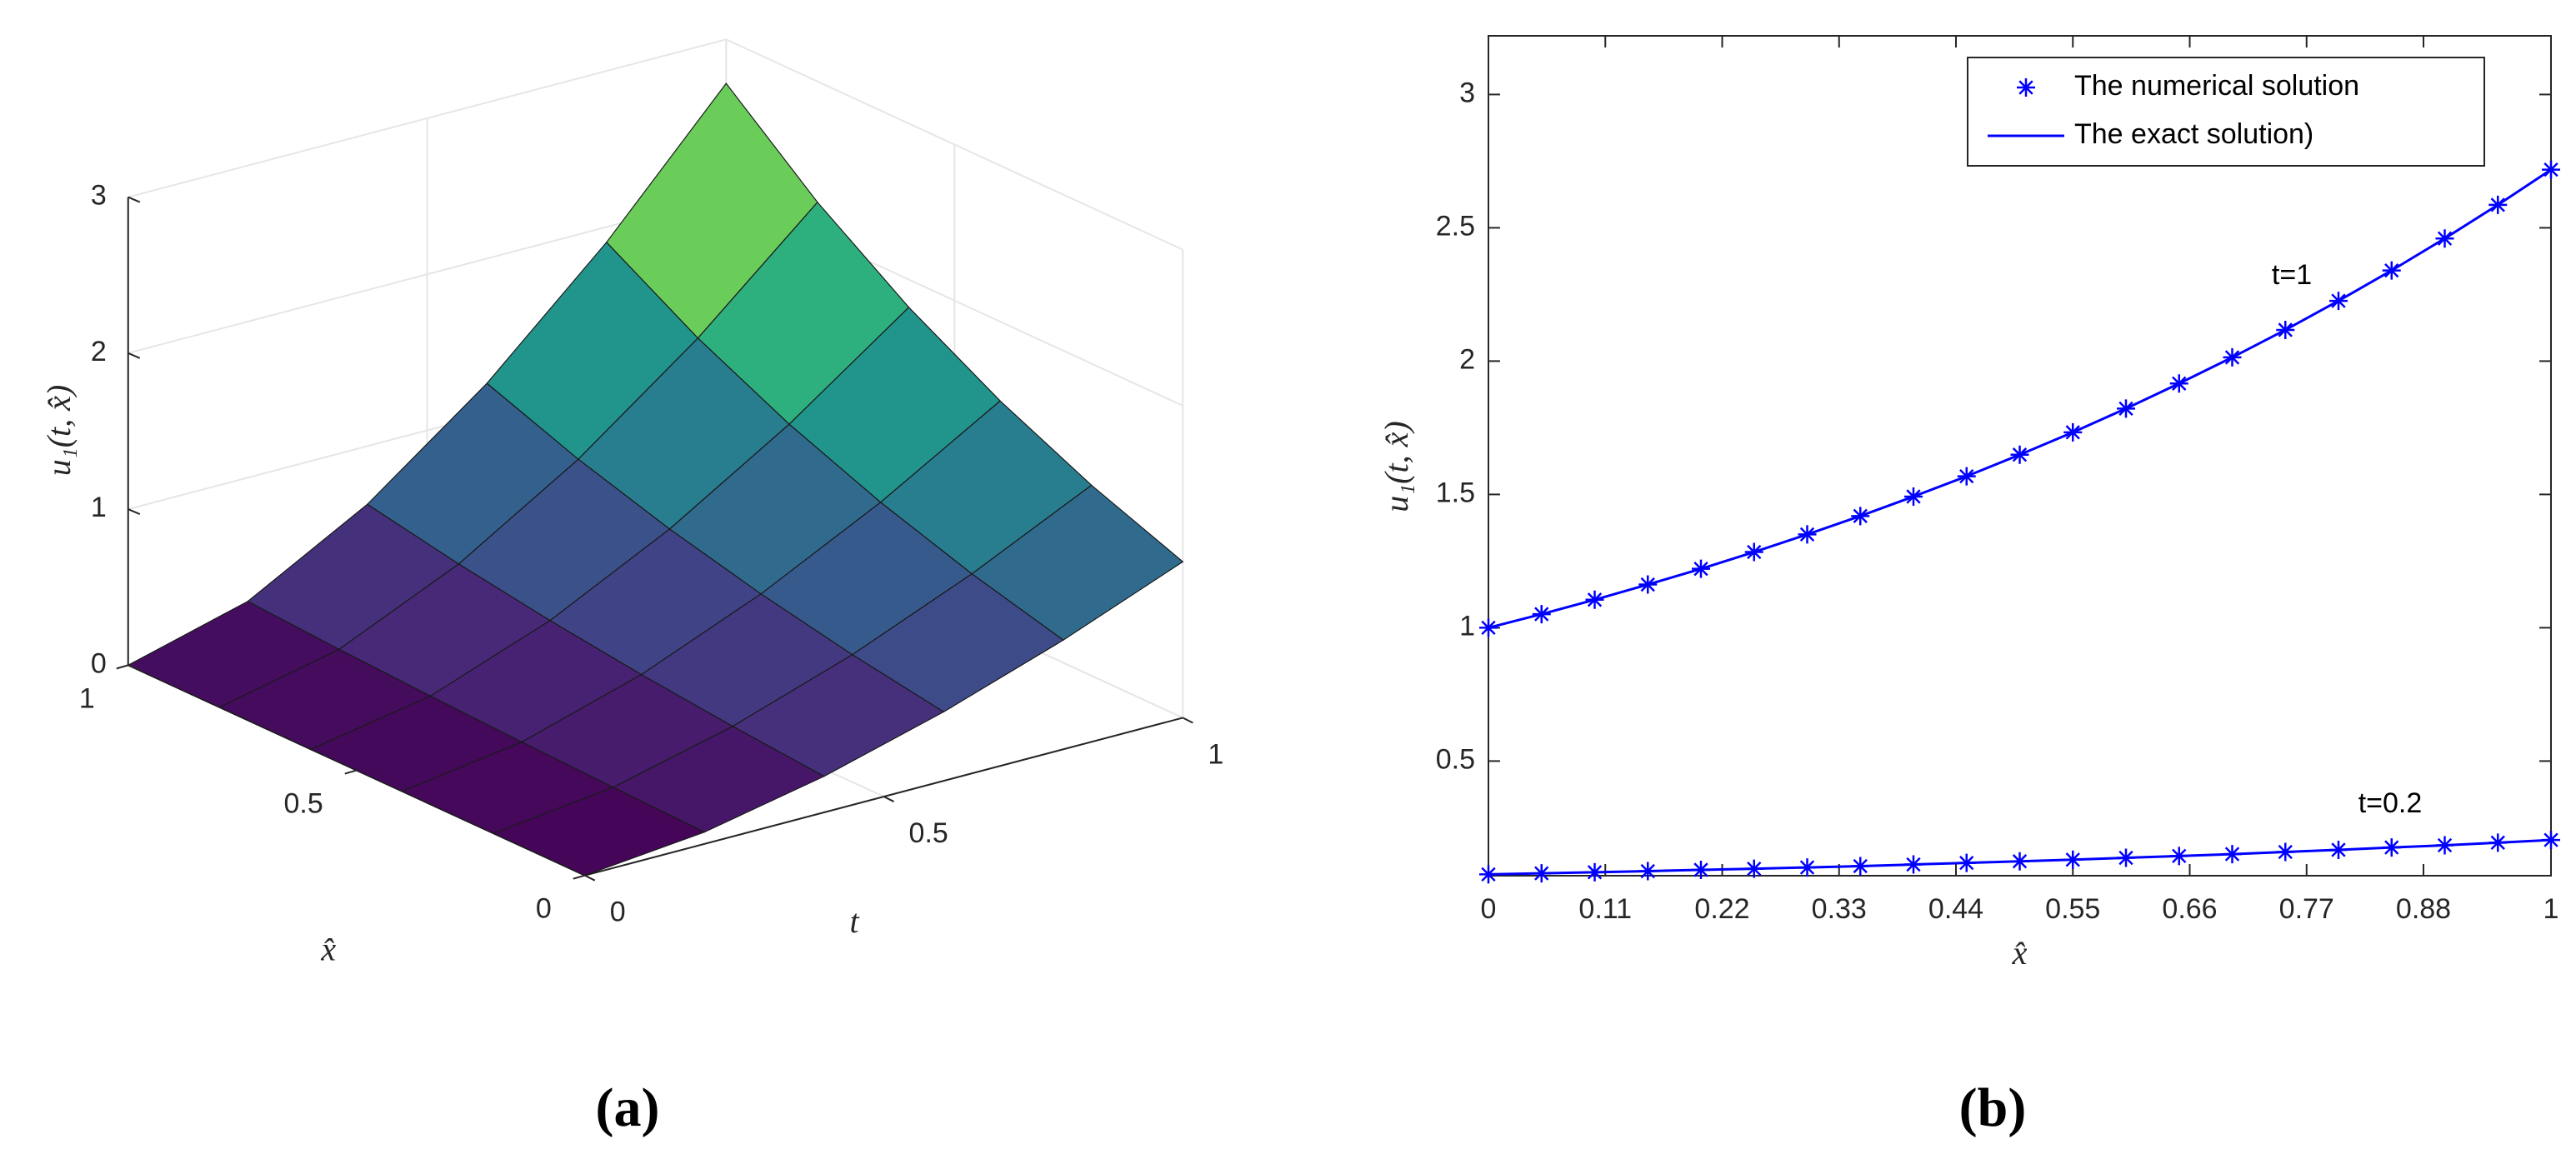 Image resolution: width=2576 pixels, height=1159 pixels. I want to click on legend-label: The exact solution), so click(2194, 134).